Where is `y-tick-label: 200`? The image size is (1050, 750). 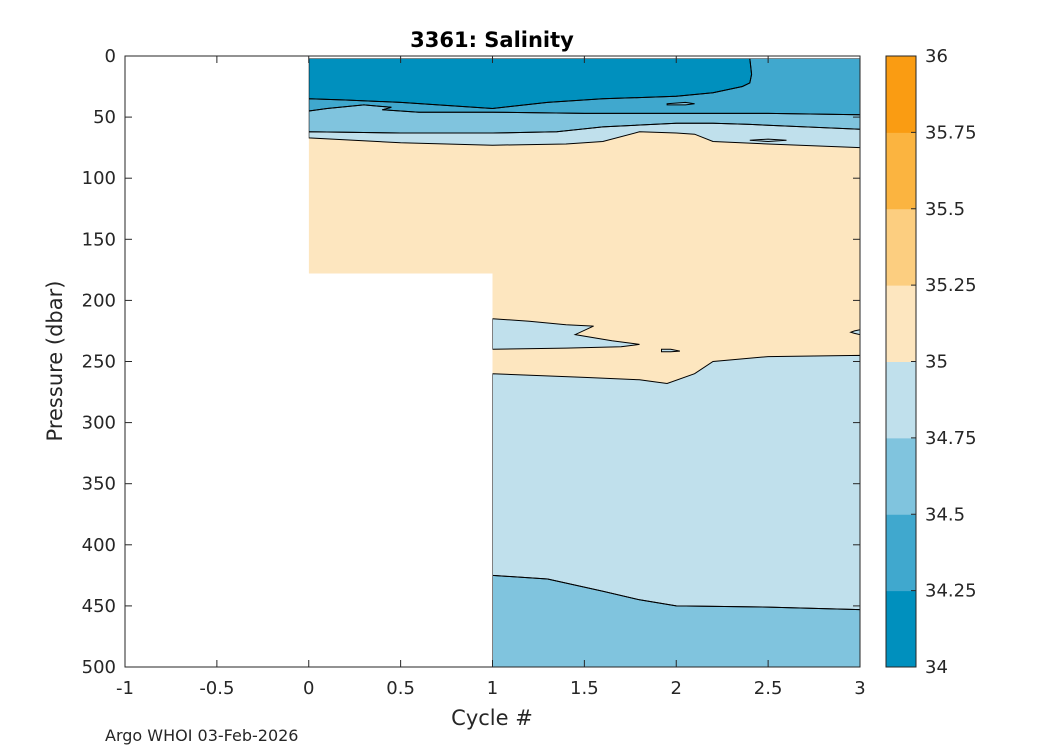
y-tick-label: 200 is located at coordinates (99, 300).